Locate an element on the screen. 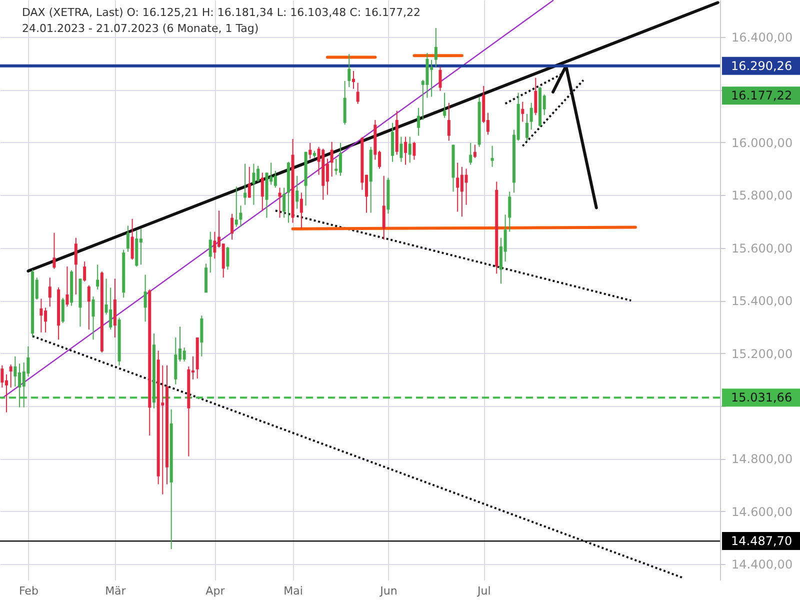 This screenshot has width=800, height=600. ref-line-label: 14.487,70 is located at coordinates (761, 541).